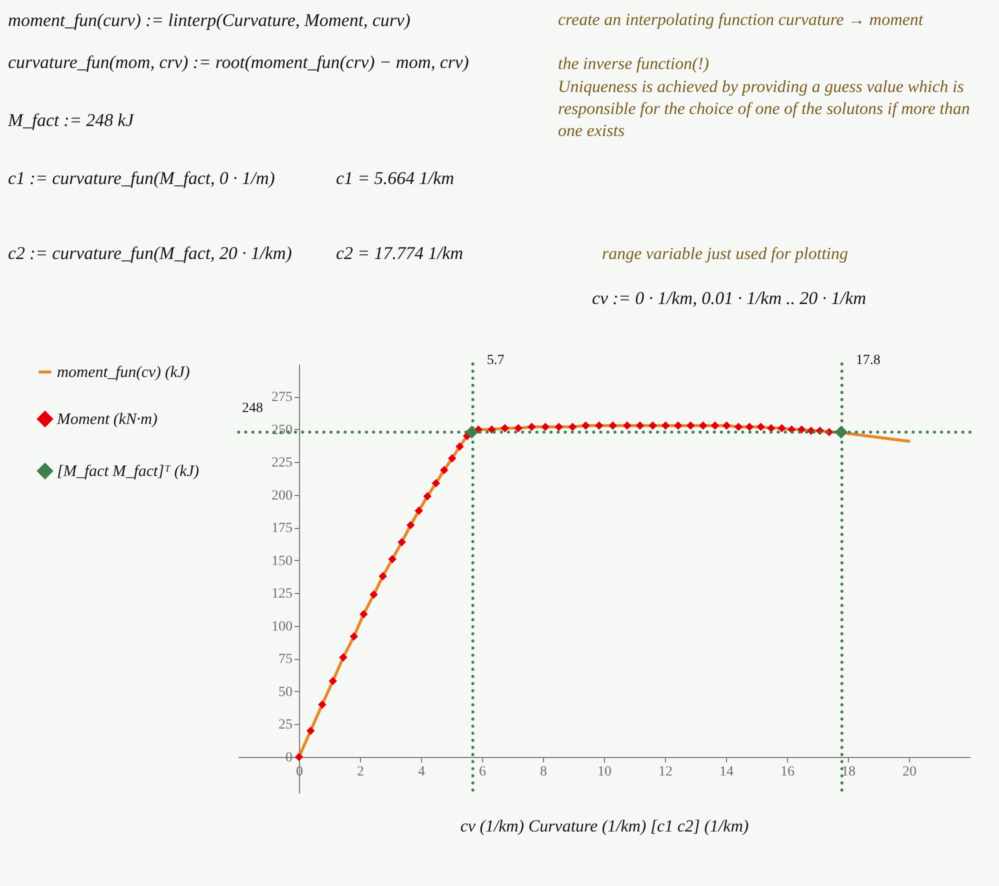 The image size is (999, 886). I want to click on y-tick-label: 125, so click(282, 594).